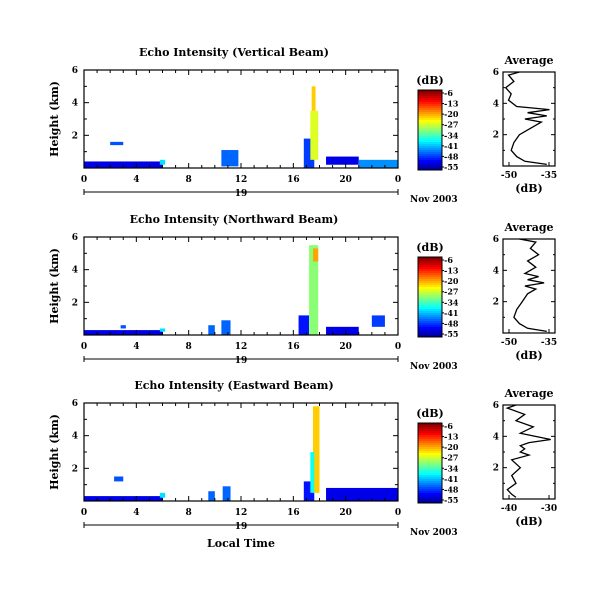 This screenshot has width=614, height=598. I want to click on date-day: 19, so click(241, 527).